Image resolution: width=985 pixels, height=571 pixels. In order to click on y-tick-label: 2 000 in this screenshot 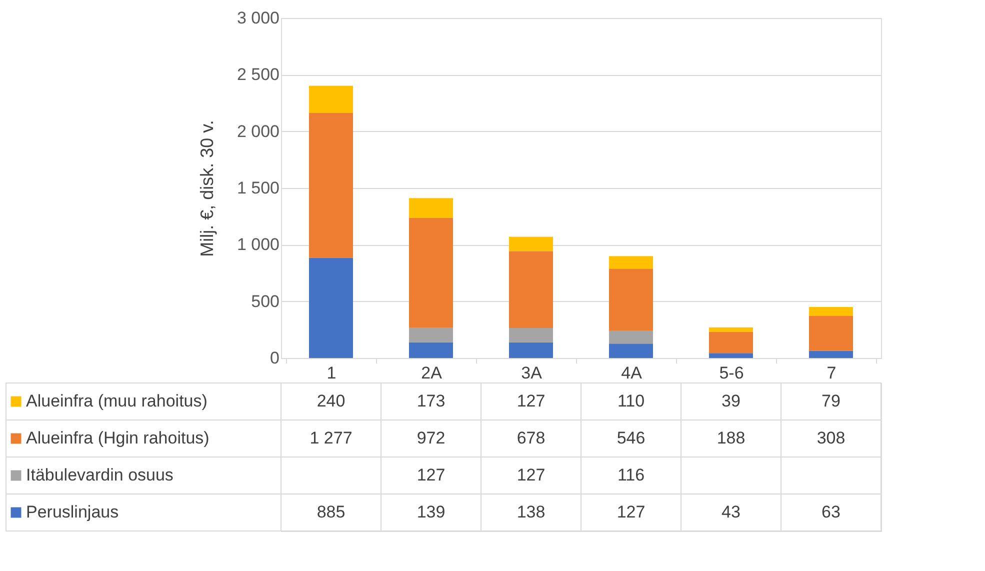, I will do `click(258, 131)`.